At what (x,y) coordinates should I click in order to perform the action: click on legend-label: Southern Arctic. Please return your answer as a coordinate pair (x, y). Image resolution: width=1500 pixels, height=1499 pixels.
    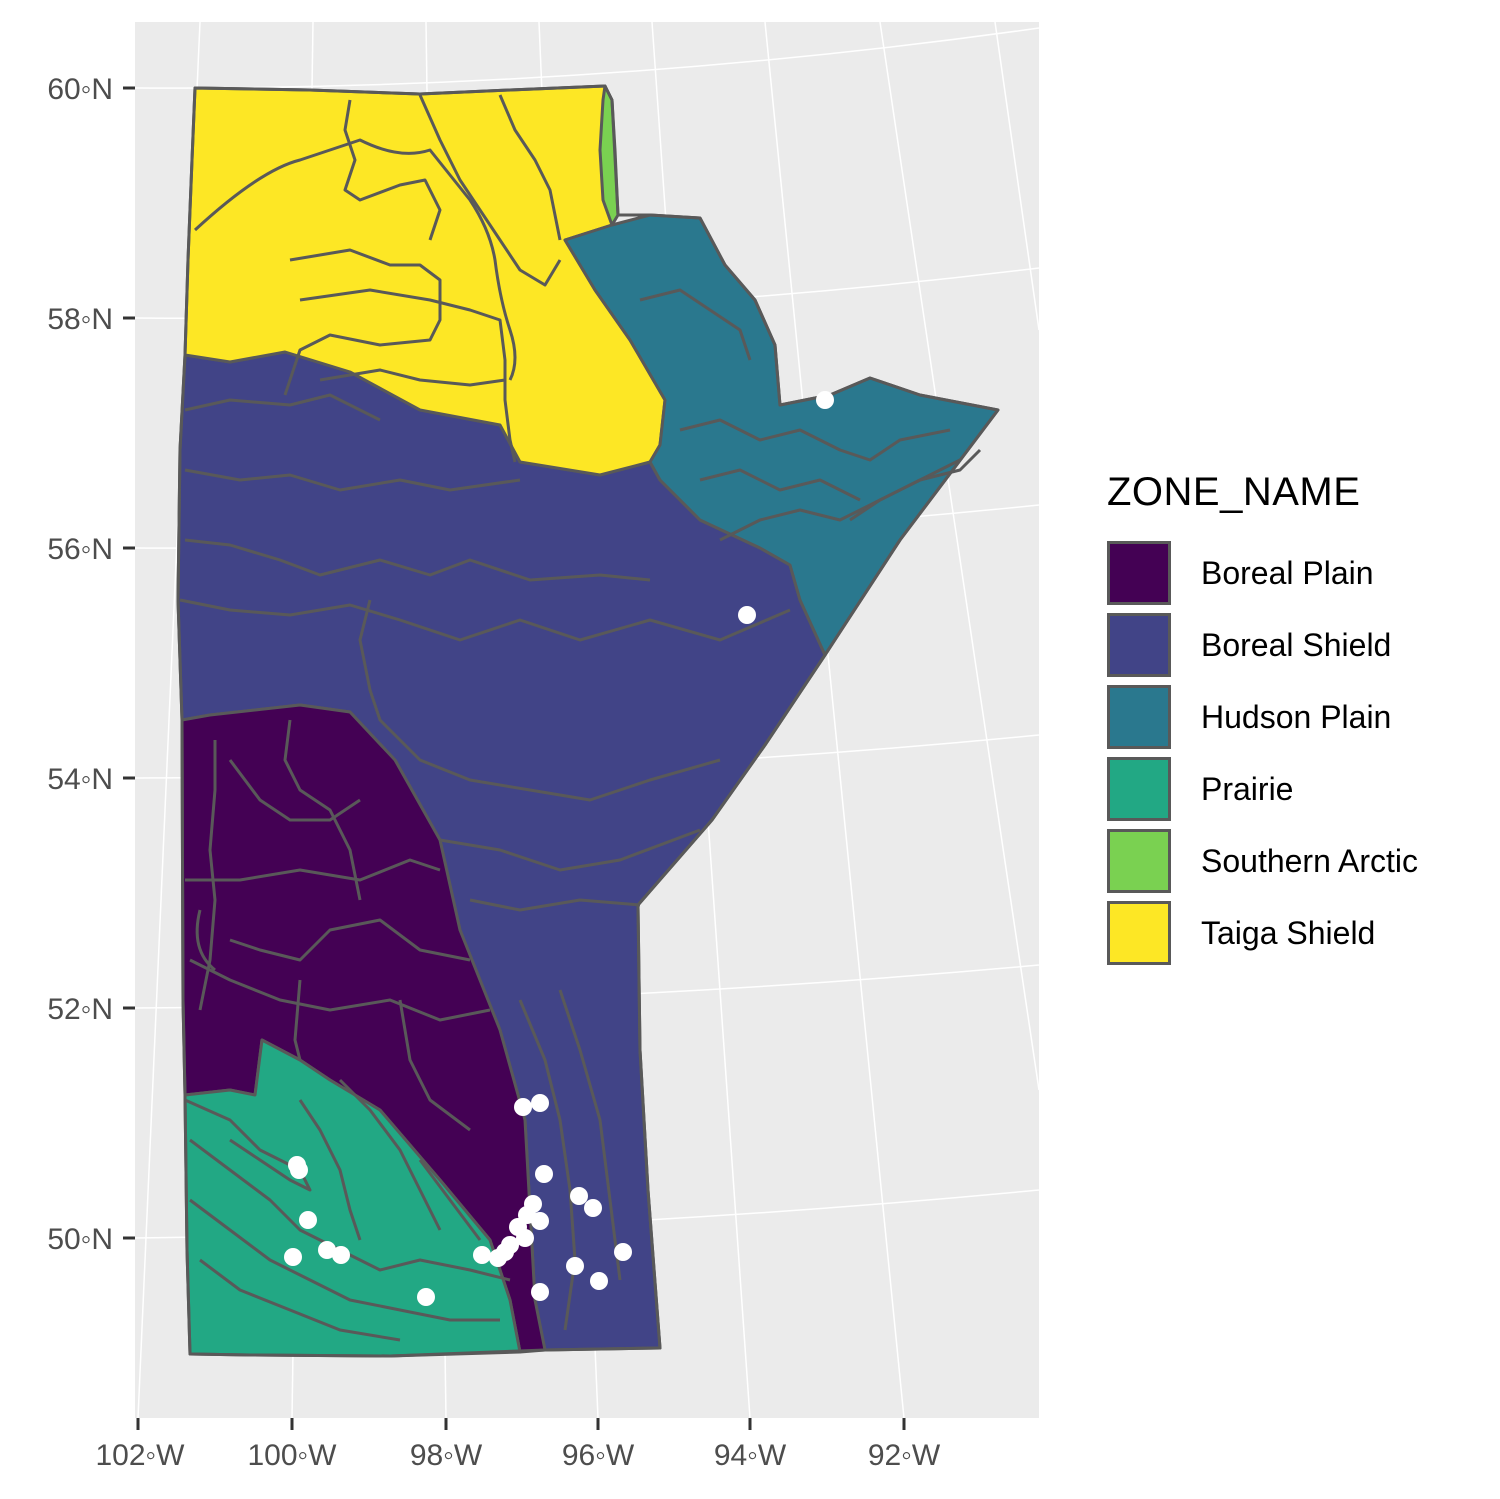
    Looking at the image, I should click on (1309, 860).